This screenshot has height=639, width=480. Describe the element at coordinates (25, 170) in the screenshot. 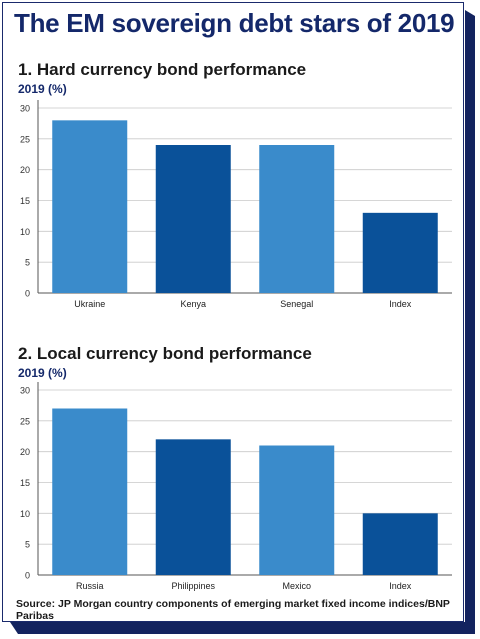

I see `chart1-ytick-label: 20` at that location.